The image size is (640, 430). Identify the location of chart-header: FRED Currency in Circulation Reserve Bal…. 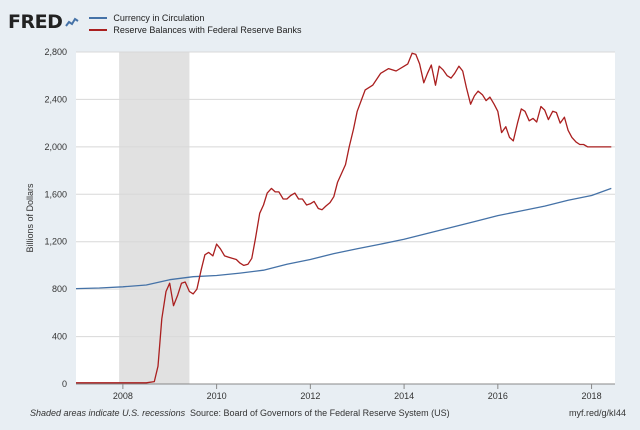
(154, 27).